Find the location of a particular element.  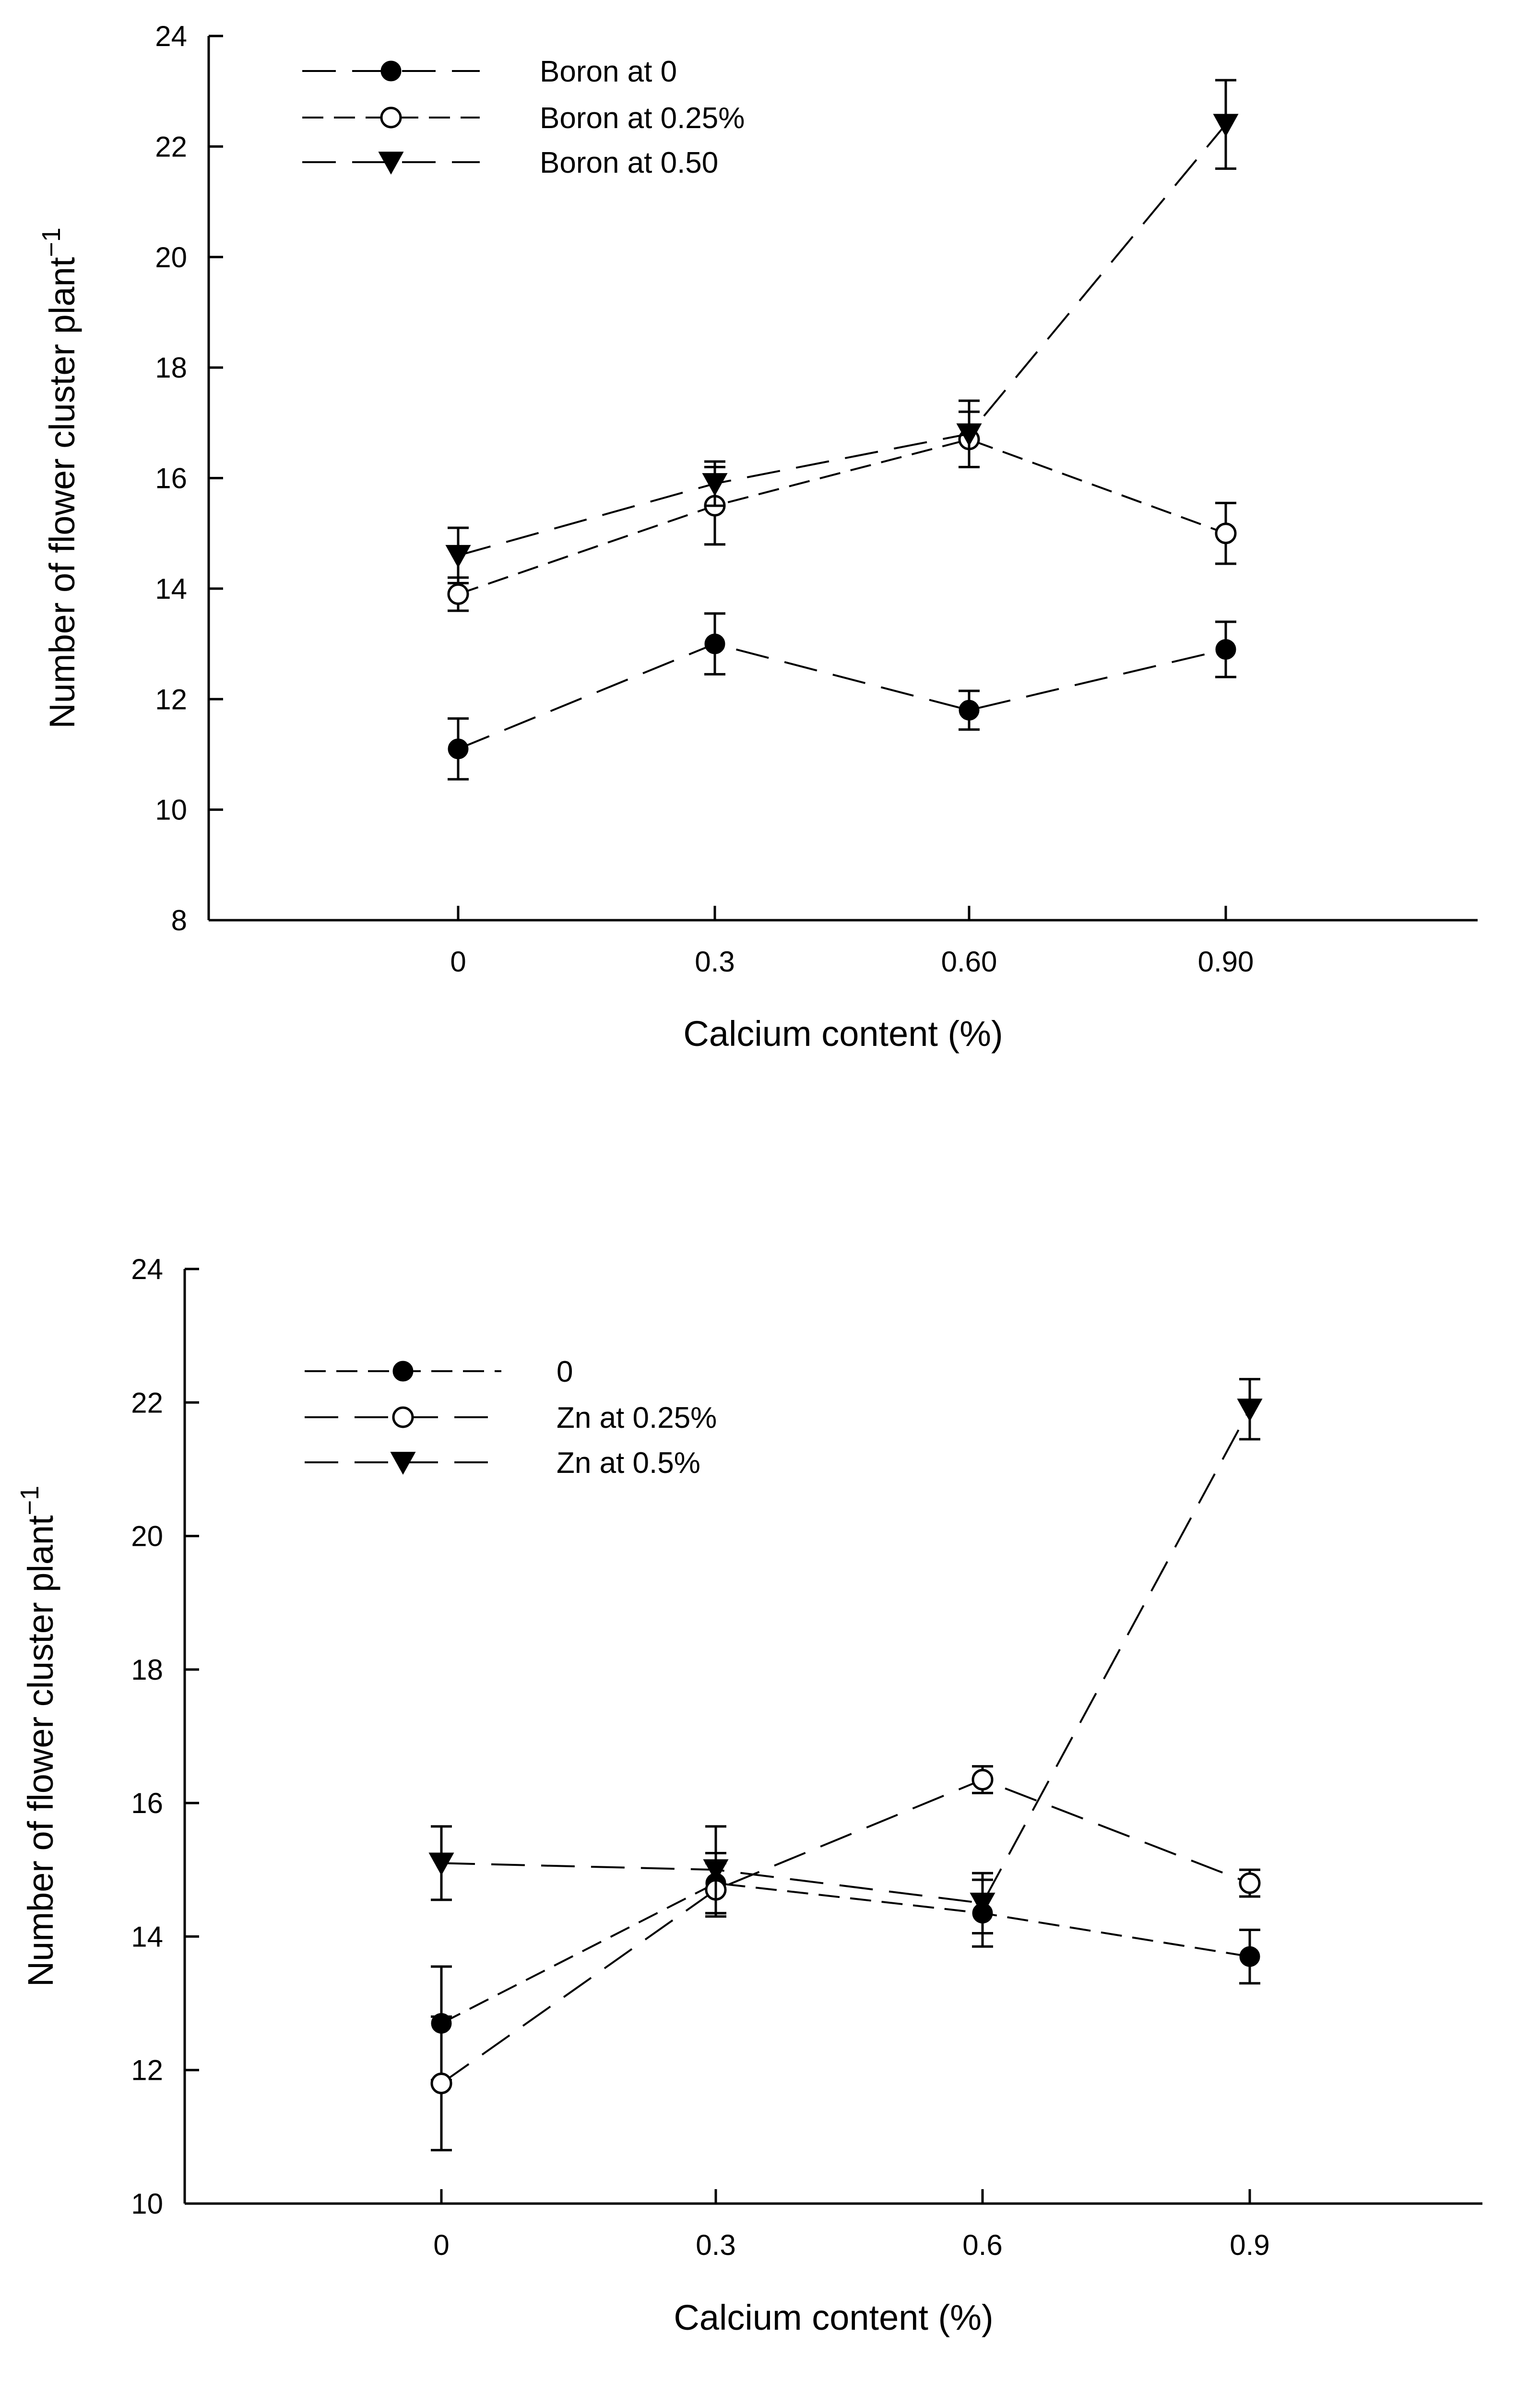

legend-label: 0 is located at coordinates (565, 1371).